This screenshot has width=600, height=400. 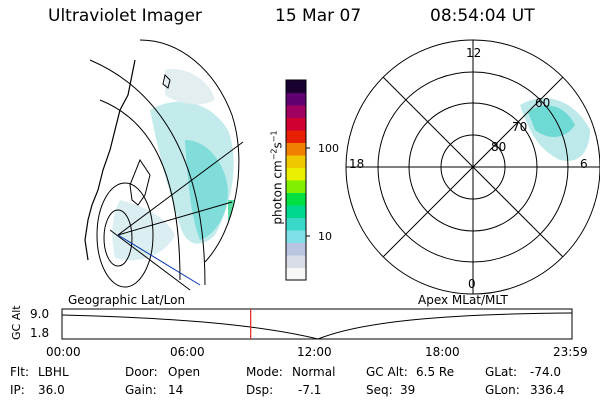 I want to click on mlt-0-label: 0, so click(x=472, y=284).